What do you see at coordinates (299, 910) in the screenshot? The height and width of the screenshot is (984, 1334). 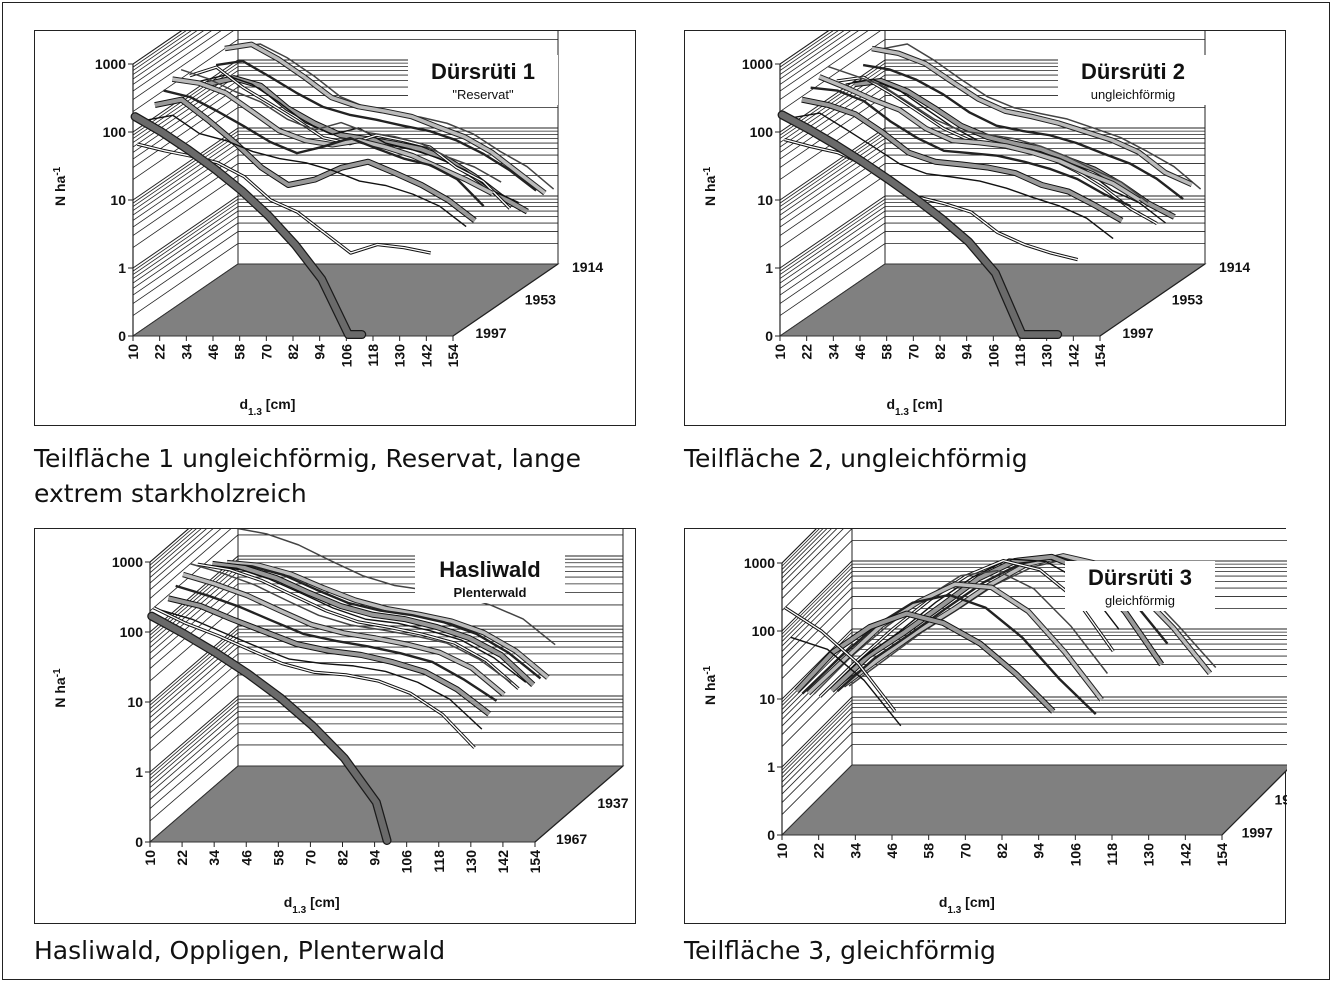 I see `x-axis-label-sub: 1.3` at bounding box center [299, 910].